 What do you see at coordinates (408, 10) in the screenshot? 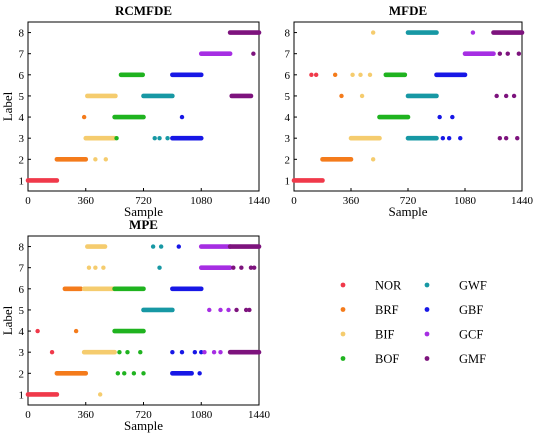
I see `chart-title: MFDE` at bounding box center [408, 10].